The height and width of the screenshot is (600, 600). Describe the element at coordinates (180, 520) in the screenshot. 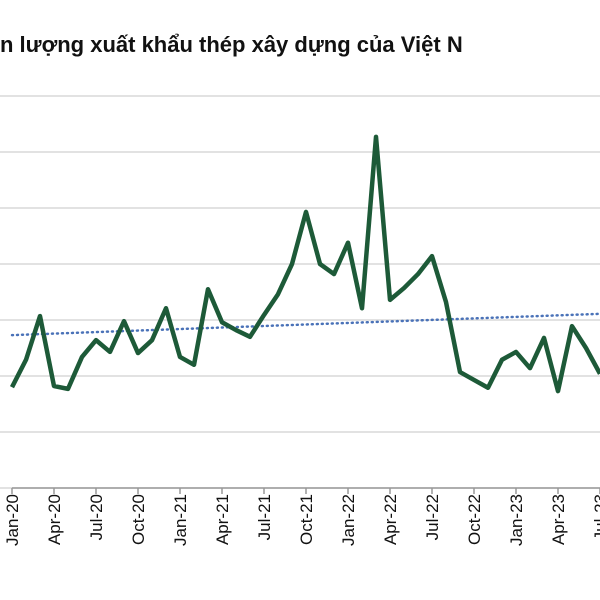

I see `x-tick-label: Jan-21` at that location.